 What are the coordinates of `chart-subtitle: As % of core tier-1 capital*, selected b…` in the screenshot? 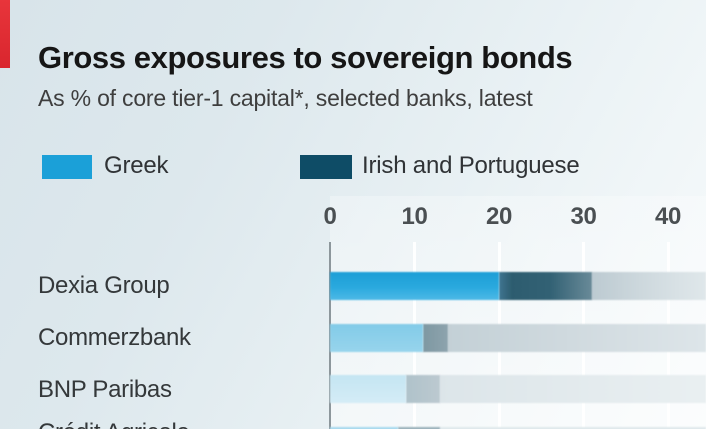 It's located at (285, 98).